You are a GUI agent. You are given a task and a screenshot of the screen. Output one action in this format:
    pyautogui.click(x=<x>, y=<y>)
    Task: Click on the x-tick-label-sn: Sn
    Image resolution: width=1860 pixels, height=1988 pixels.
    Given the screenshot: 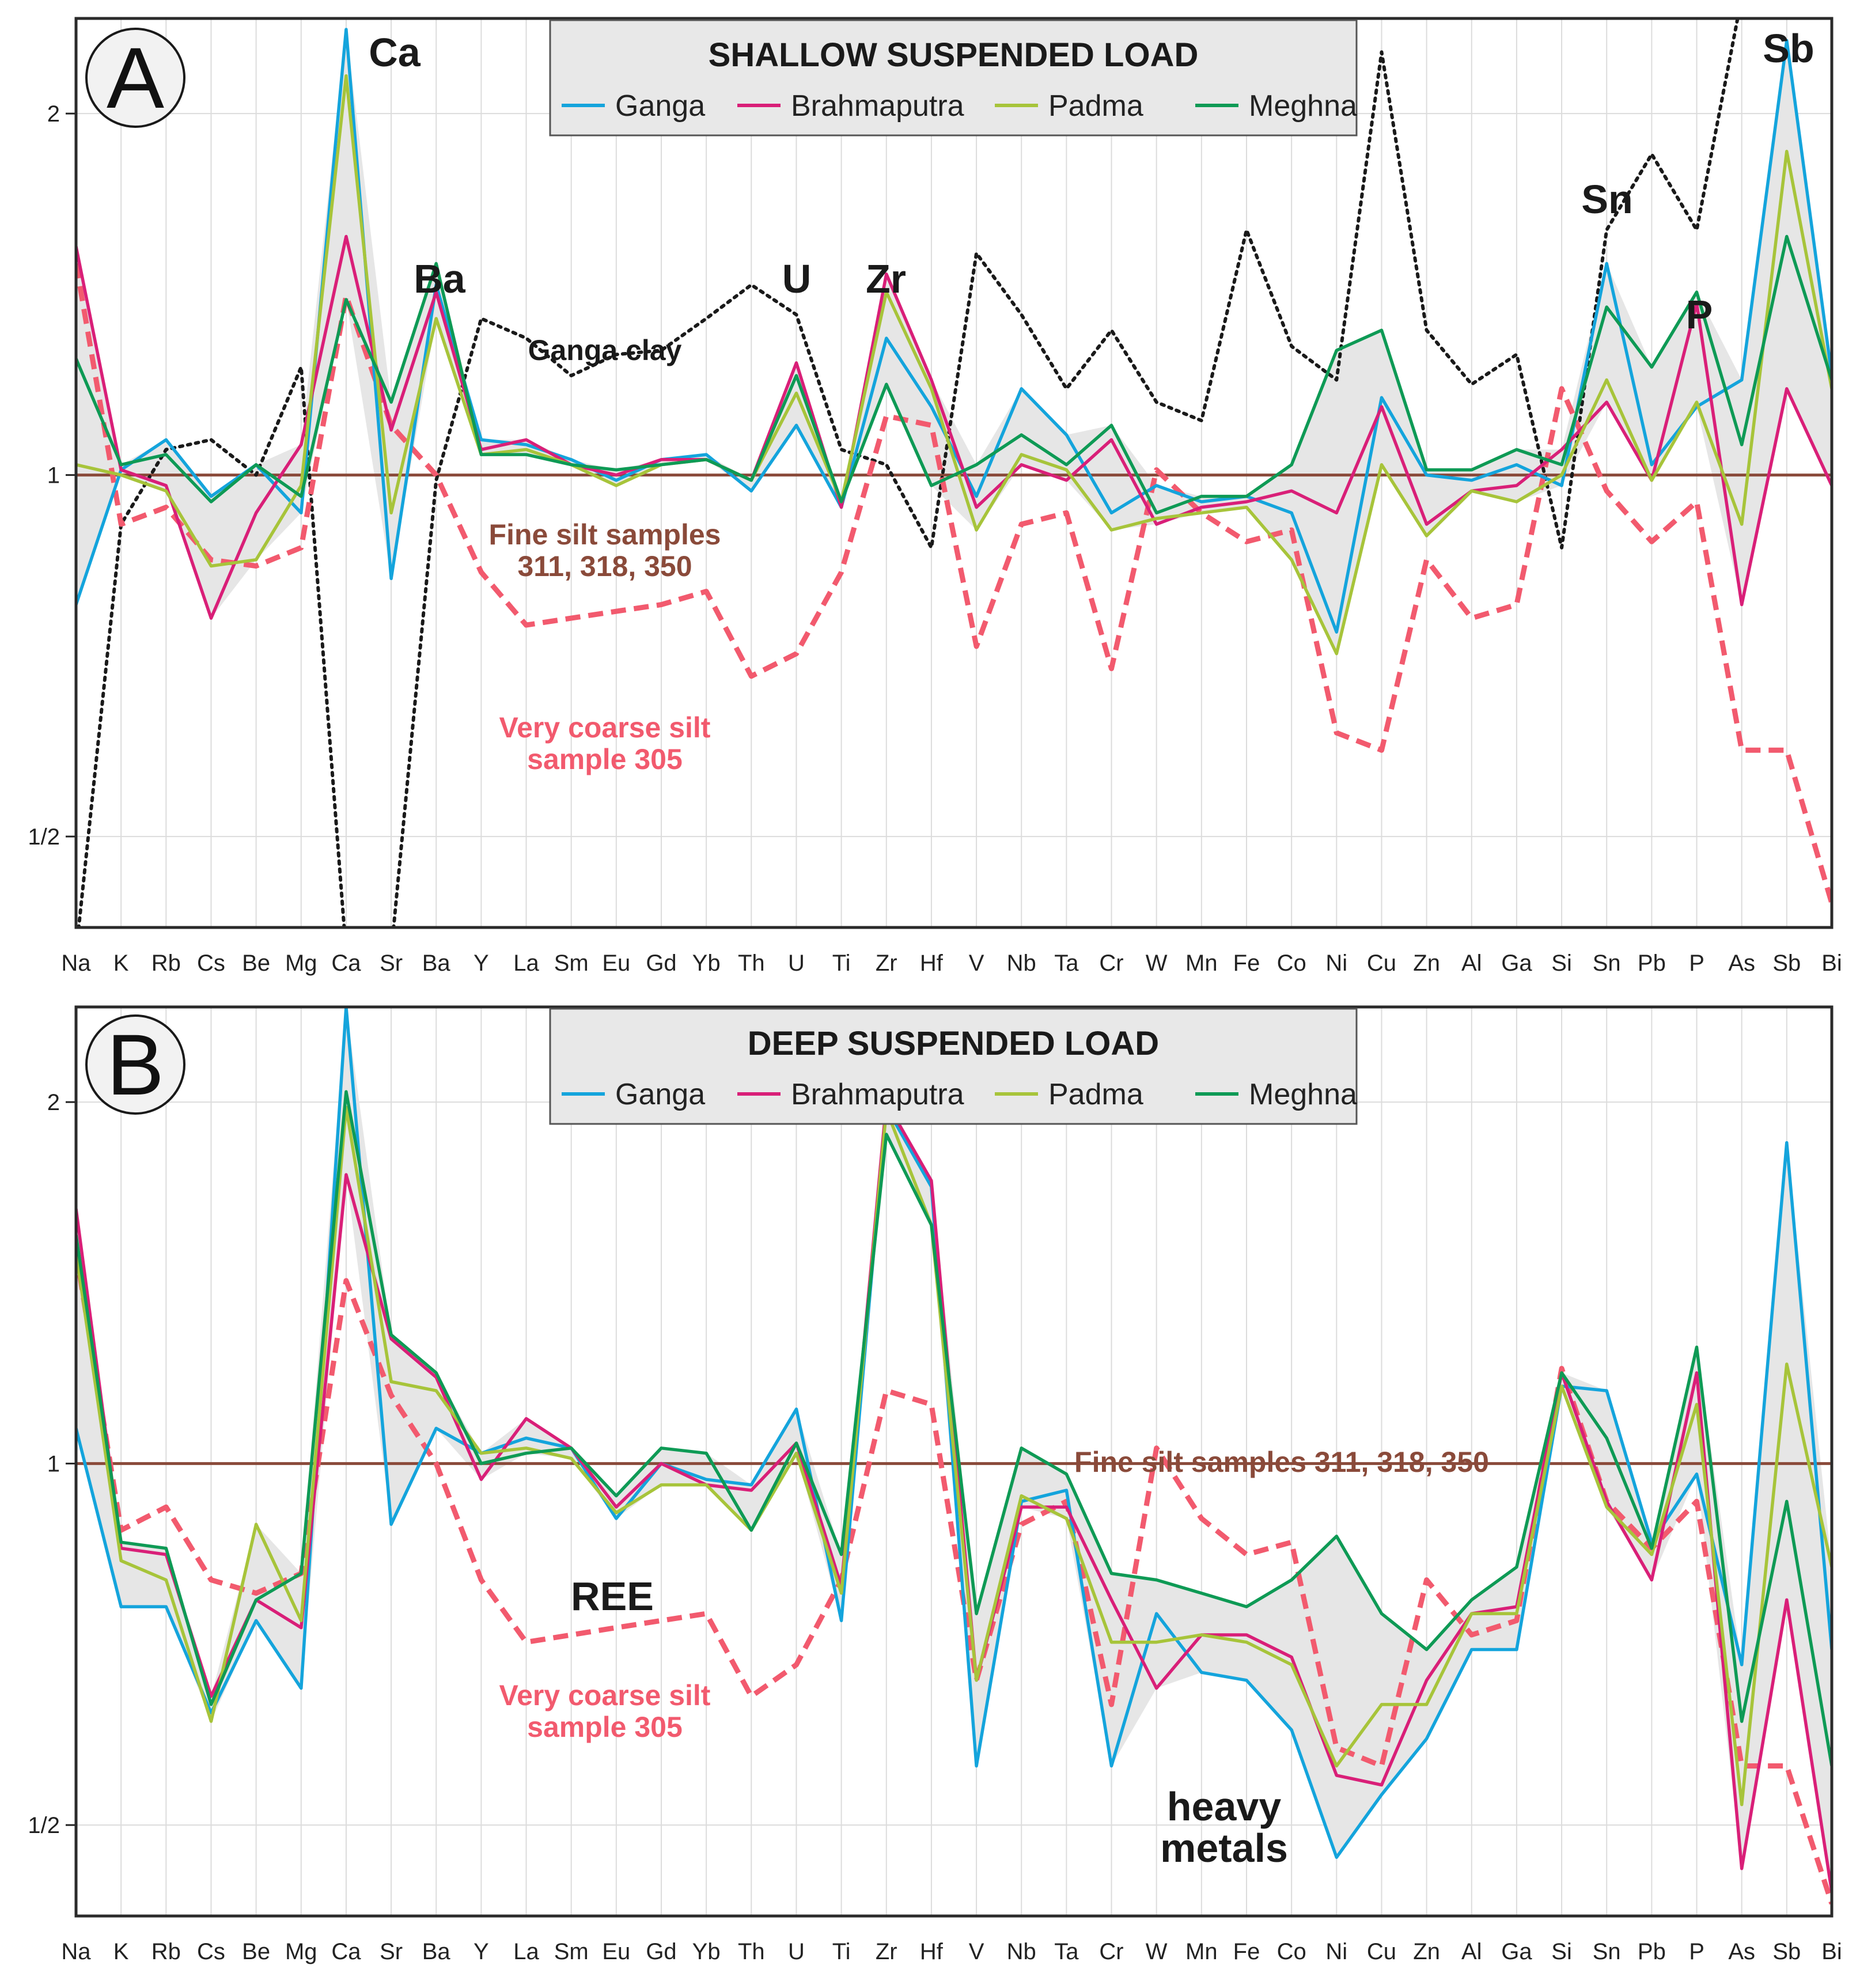 What is the action you would take?
    pyautogui.click(x=1607, y=1952)
    